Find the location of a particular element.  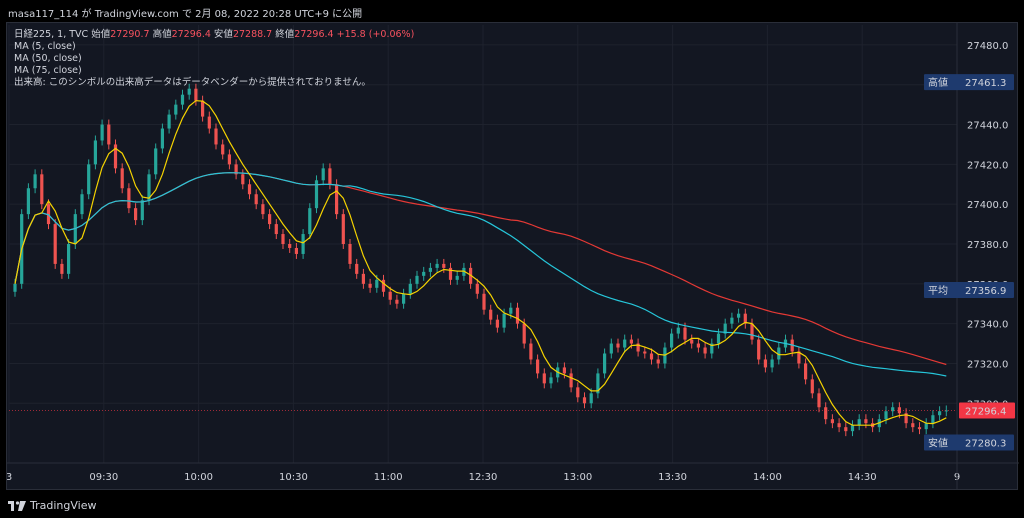

footer-bar: TradingView is located at coordinates (512, 504).